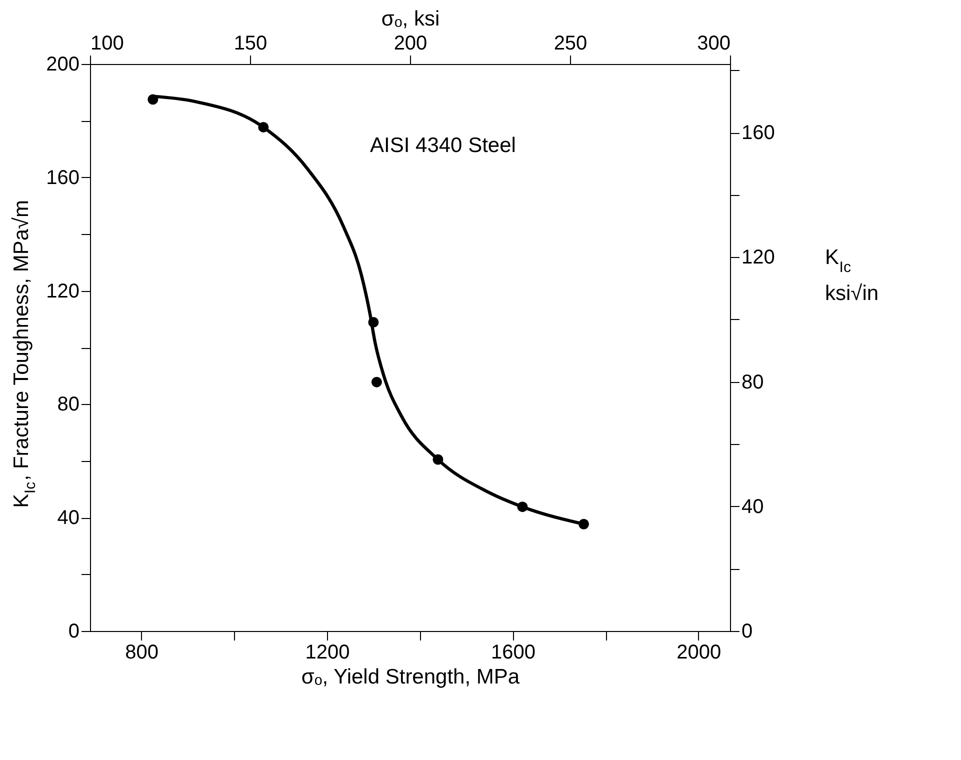 Image resolution: width=961 pixels, height=760 pixels. What do you see at coordinates (410, 677) in the screenshot?
I see `x-axis-title: σₒ, Yield Strength, MPa` at bounding box center [410, 677].